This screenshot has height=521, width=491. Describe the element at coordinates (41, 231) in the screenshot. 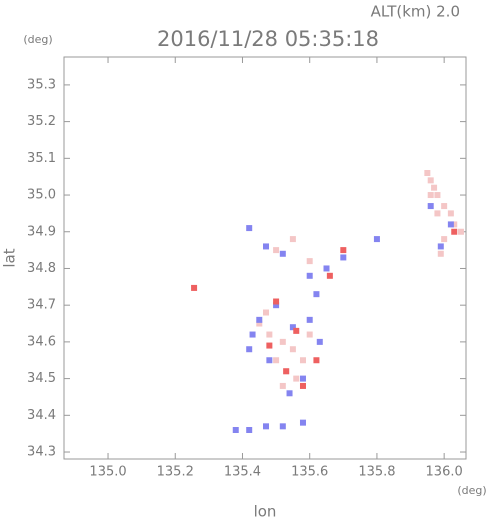

I see `y-tick-label: 34.9` at that location.